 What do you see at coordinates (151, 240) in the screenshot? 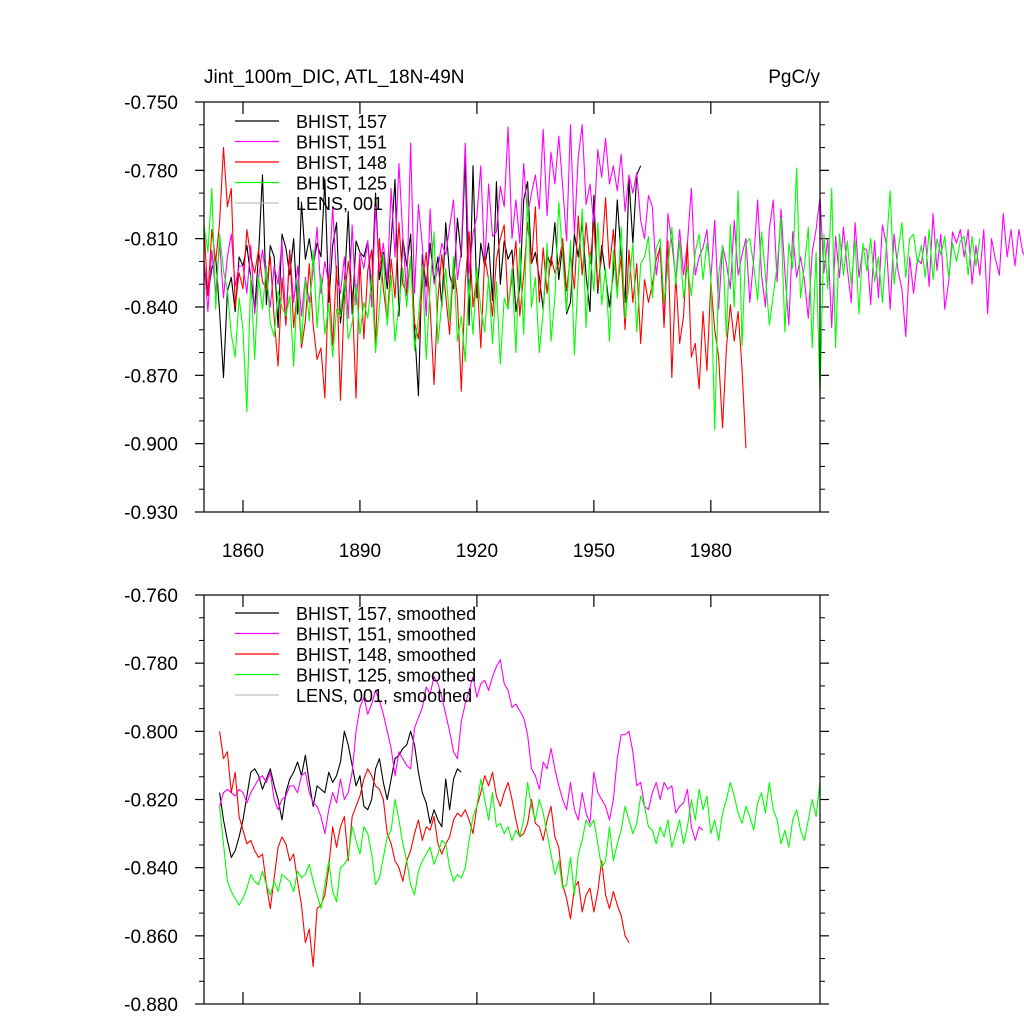
I see `top-y-tick-label: -0.810` at bounding box center [151, 240].